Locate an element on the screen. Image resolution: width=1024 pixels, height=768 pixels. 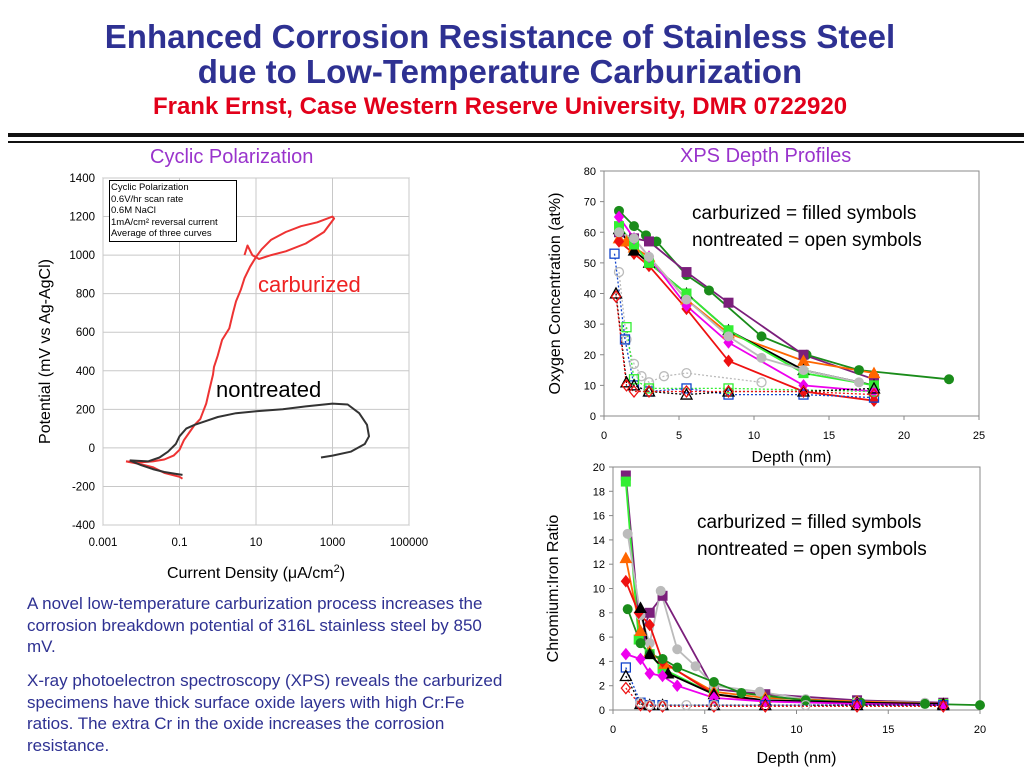
y-tick-label: 1200 is located at coordinates (82, 218).